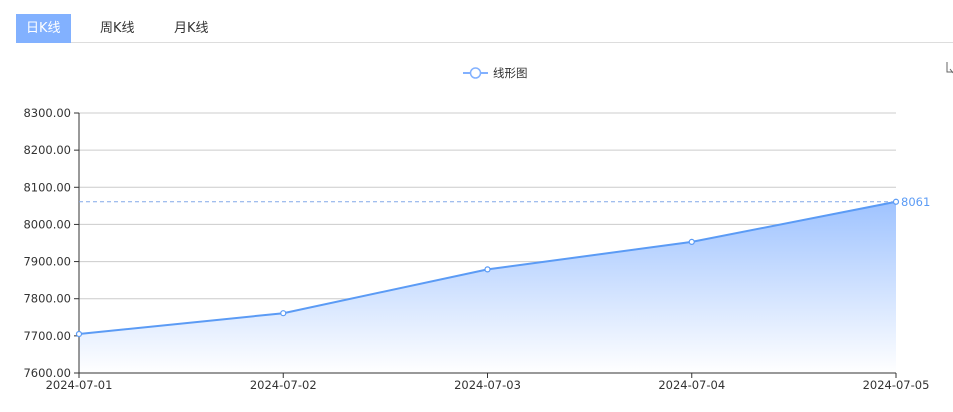 The image size is (953, 412). I want to click on x-tick-label: 2024-07-03, so click(487, 385).